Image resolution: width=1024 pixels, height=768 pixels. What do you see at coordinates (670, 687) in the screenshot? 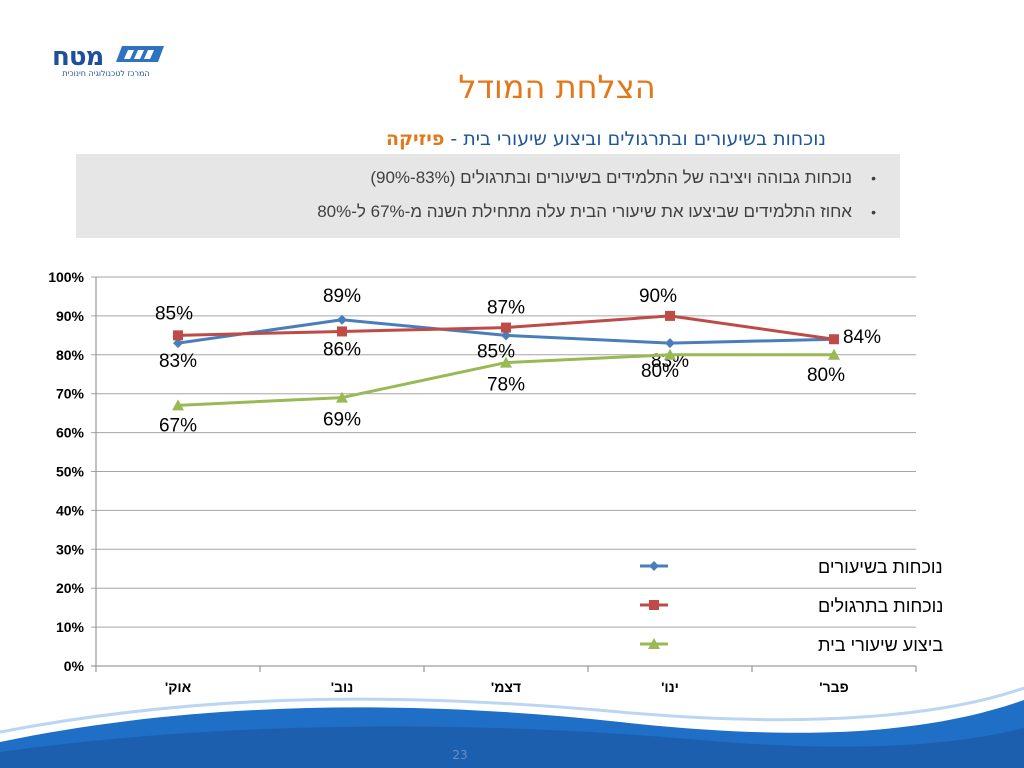
I see `x-tick-label: ינו'` at bounding box center [670, 687].